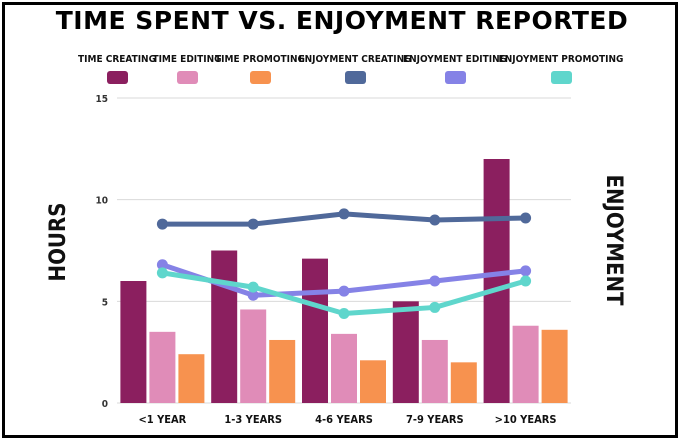  I want to click on y-tick-label: 10, so click(101, 201).